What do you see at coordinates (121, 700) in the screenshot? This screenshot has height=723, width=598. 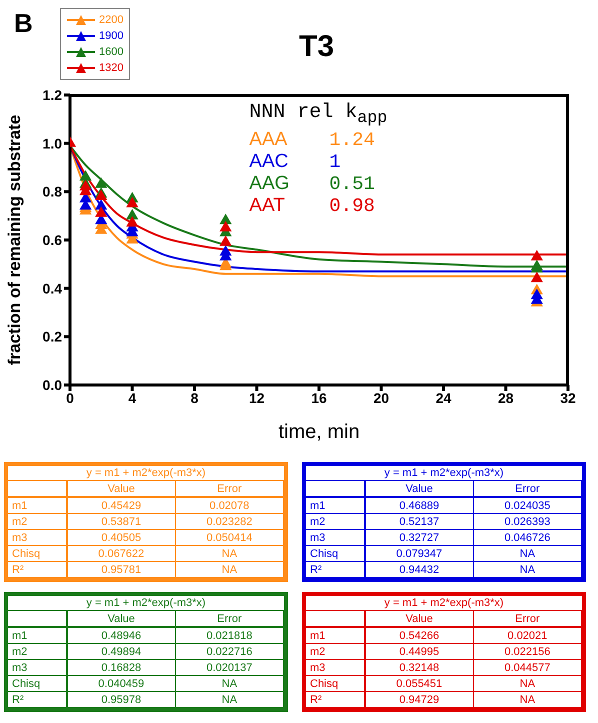 I see `text: 0.95978` at bounding box center [121, 700].